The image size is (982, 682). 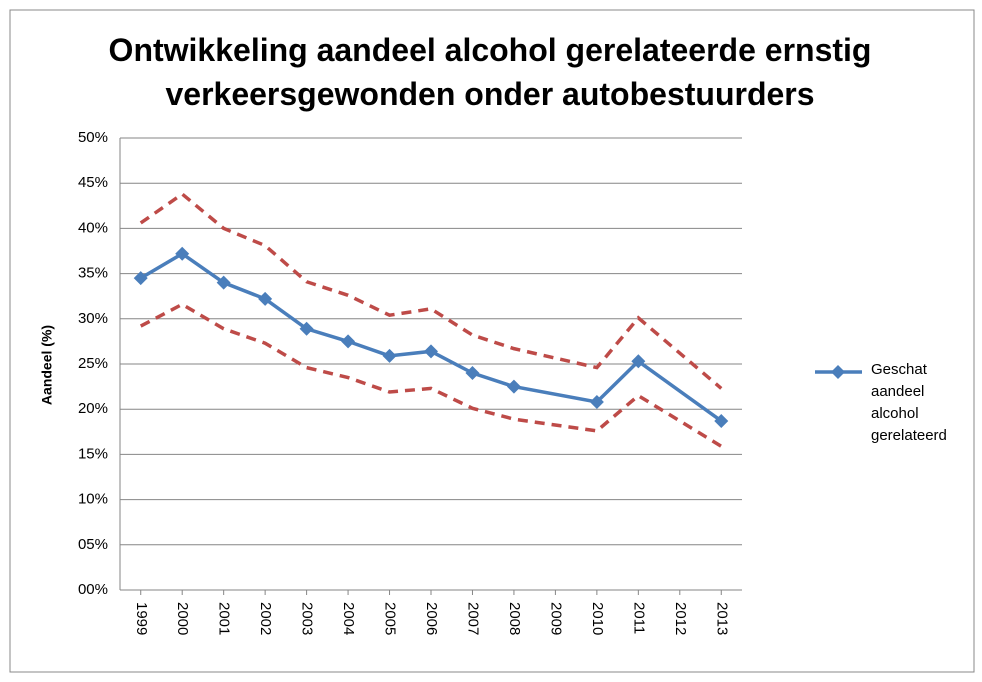 I want to click on x-tick-label: 2009, so click(x=555, y=618).